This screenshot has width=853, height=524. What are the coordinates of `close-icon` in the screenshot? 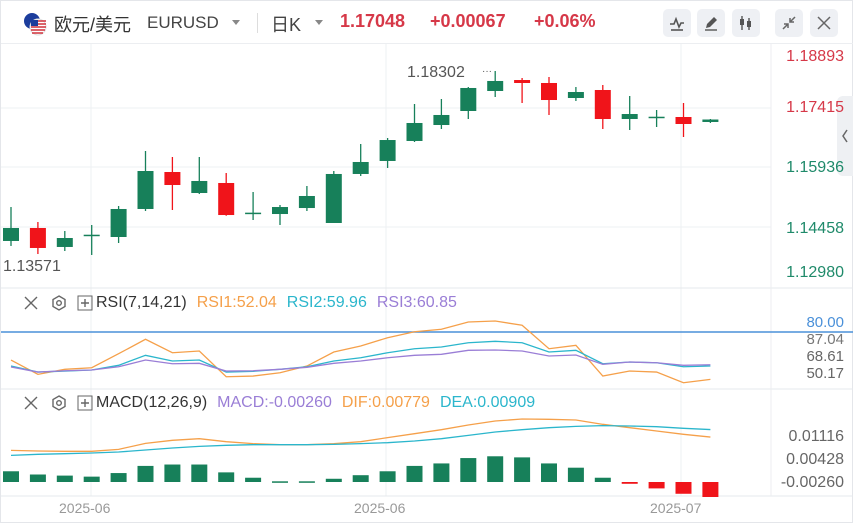 It's located at (824, 23).